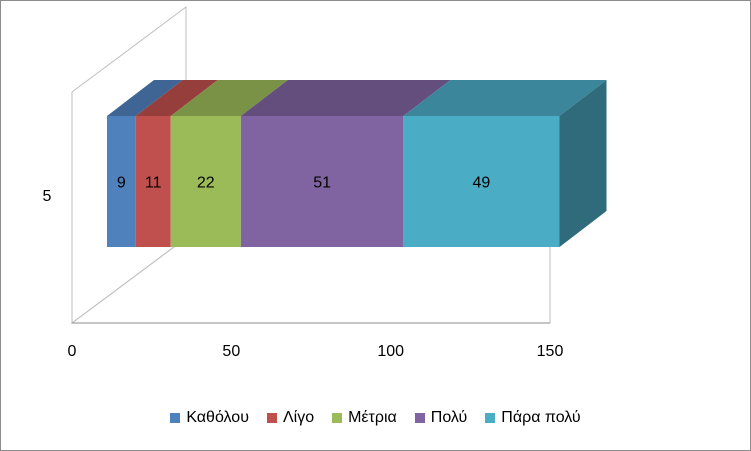  I want to click on floor, so click(310, 280).